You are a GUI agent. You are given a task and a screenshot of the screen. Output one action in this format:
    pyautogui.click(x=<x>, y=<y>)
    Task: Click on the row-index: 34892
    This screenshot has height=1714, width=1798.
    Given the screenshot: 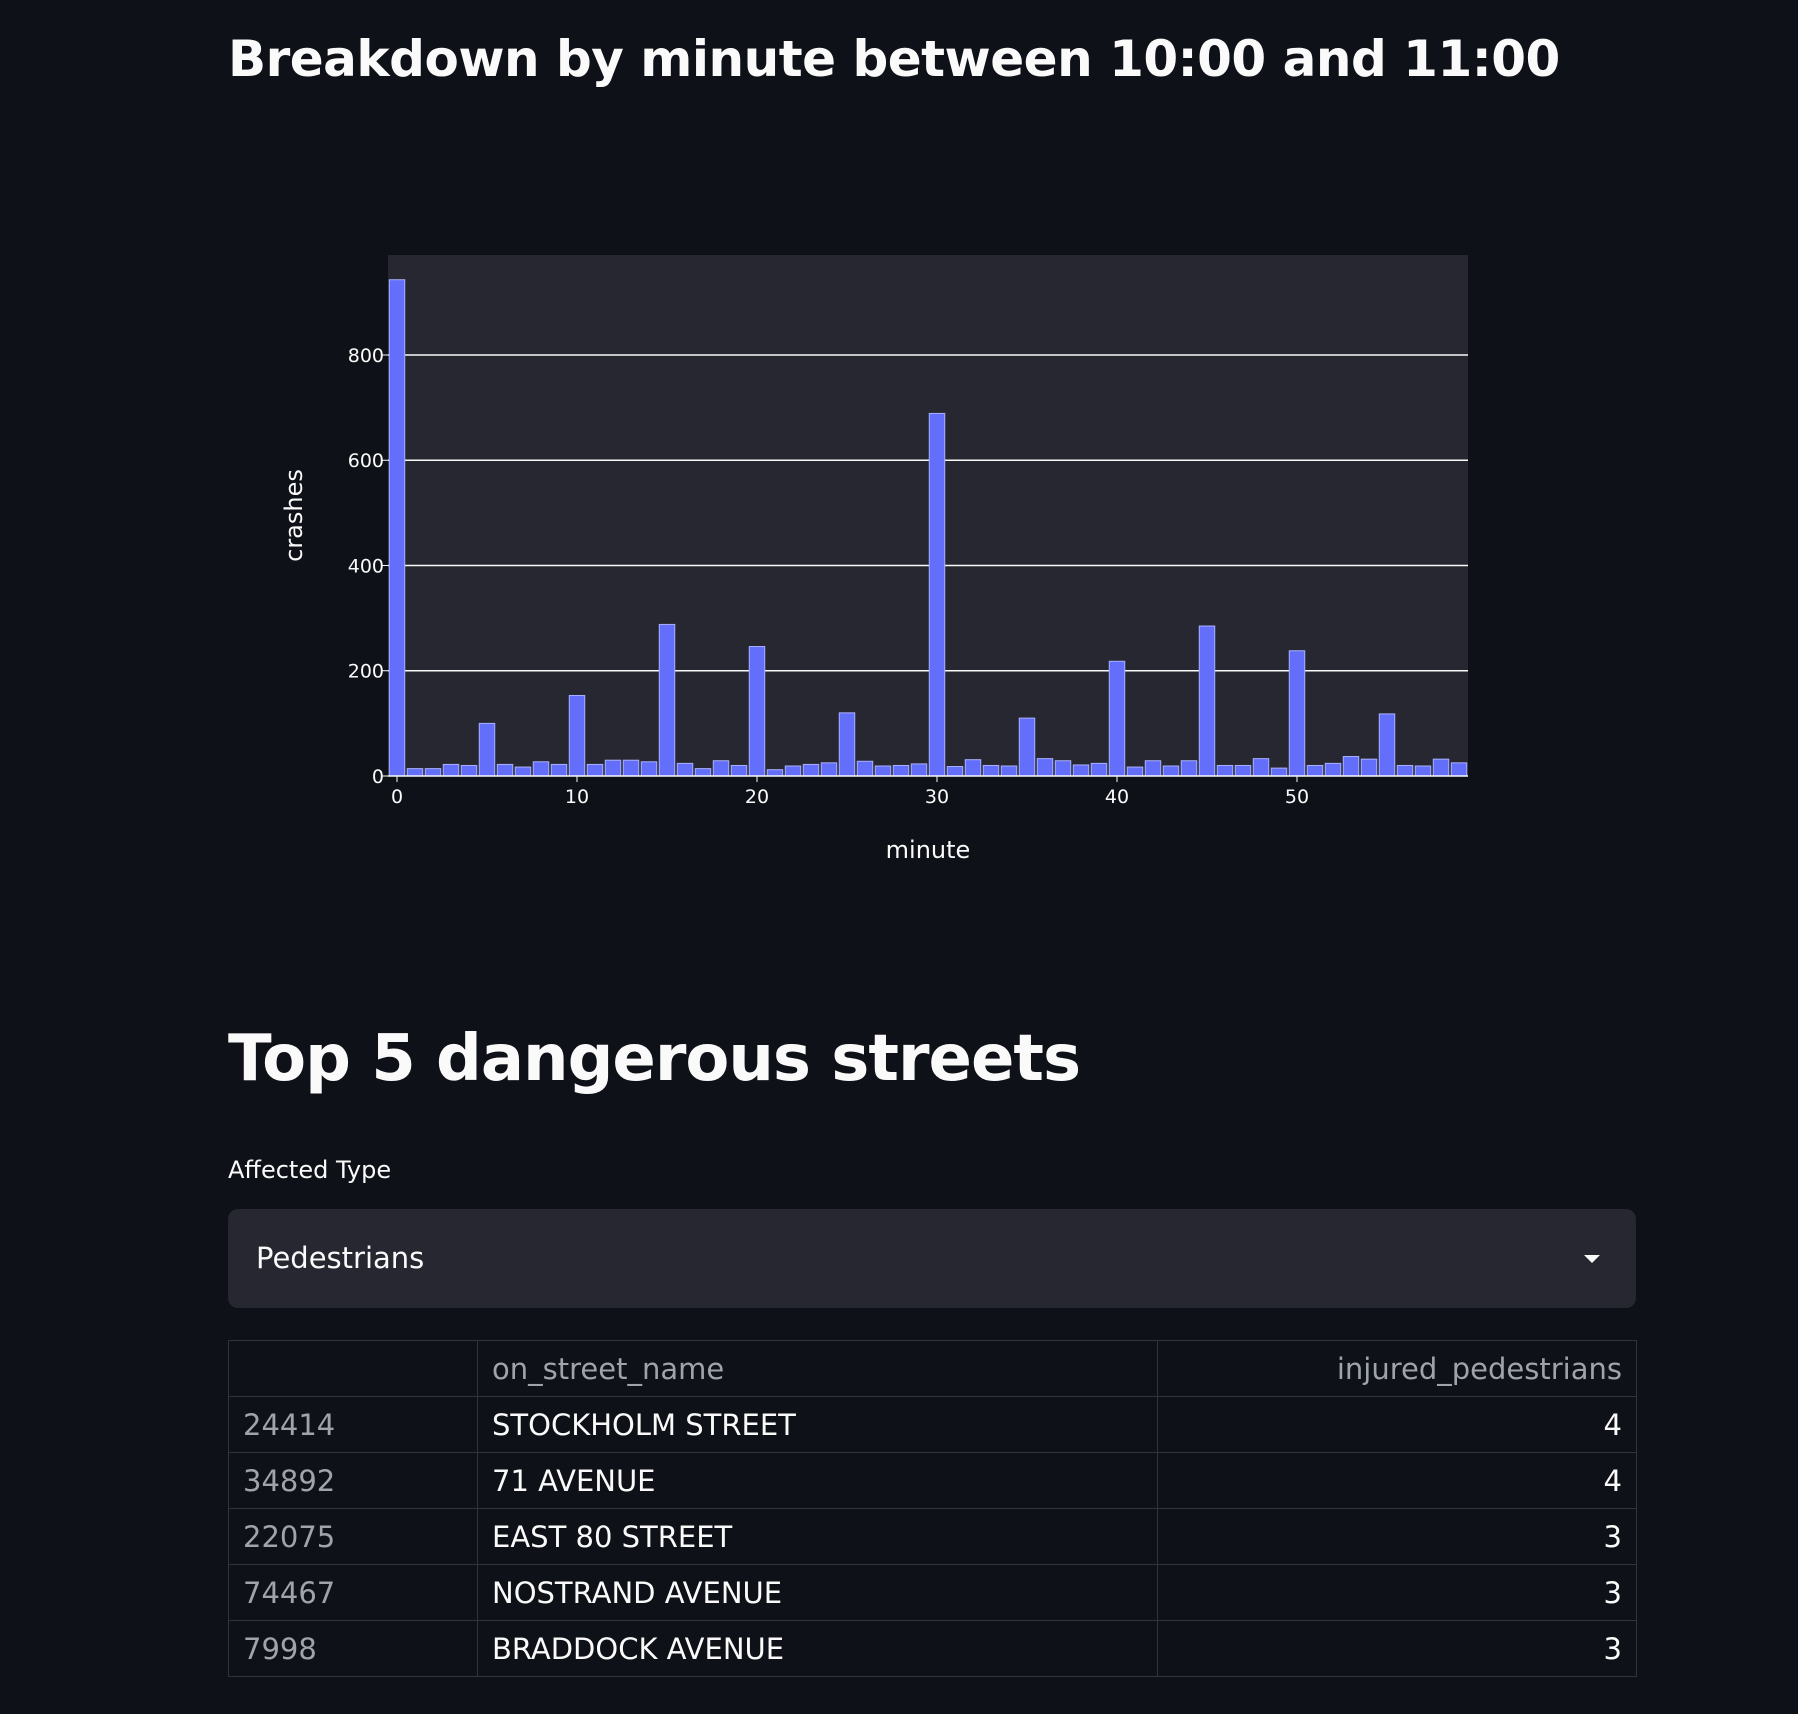 What is the action you would take?
    pyautogui.click(x=353, y=1480)
    